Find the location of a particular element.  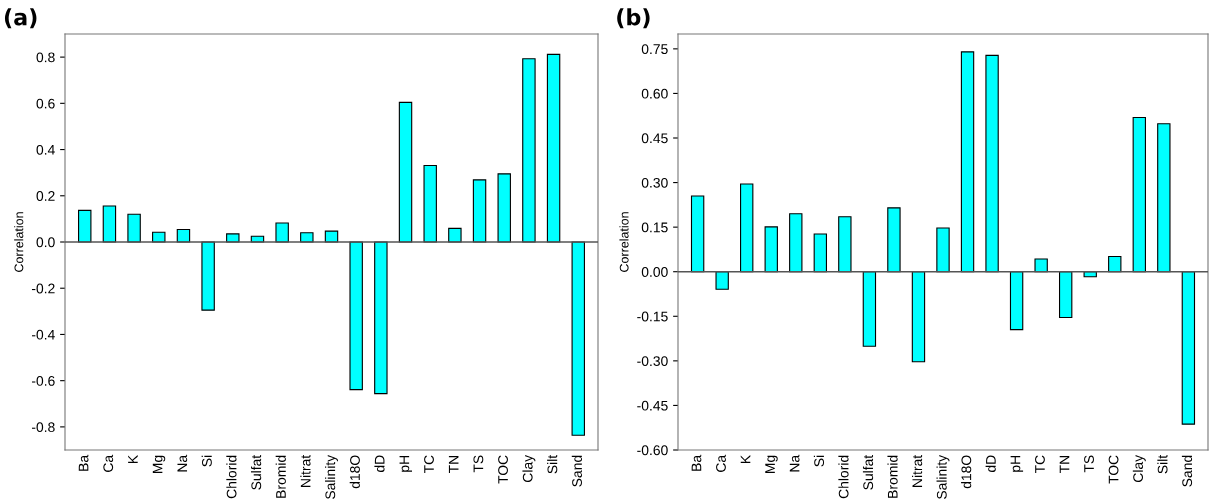

y-tick-label: -0.45 is located at coordinates (652, 405).